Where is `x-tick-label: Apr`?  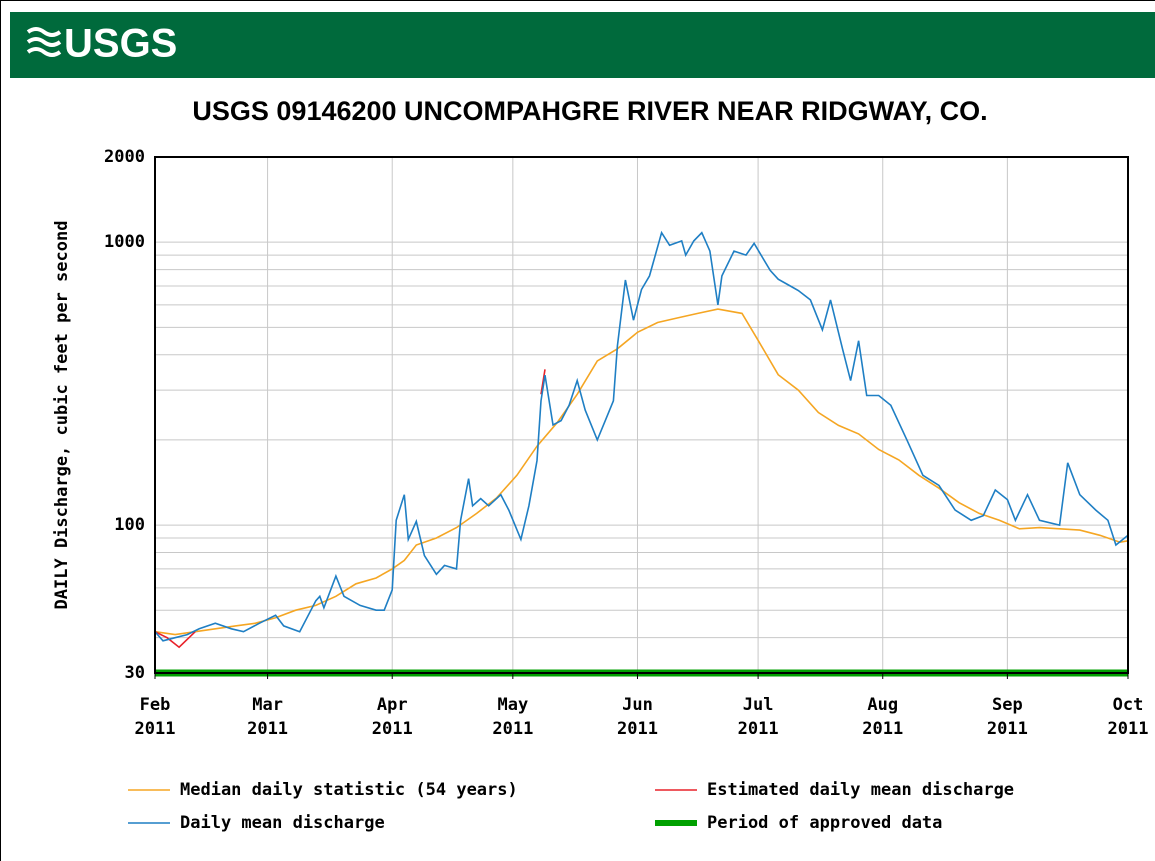
x-tick-label: Apr is located at coordinates (392, 705).